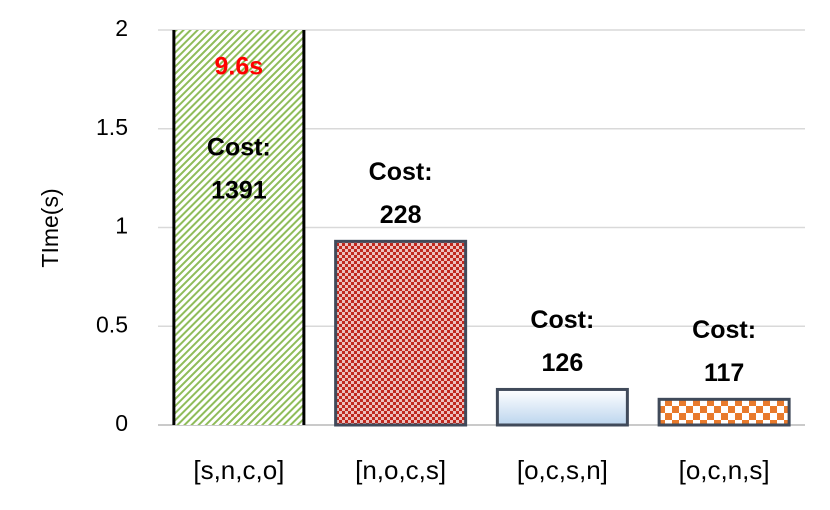 This screenshot has height=510, width=830. What do you see at coordinates (121, 28) in the screenshot?
I see `y-tick-label: 2` at bounding box center [121, 28].